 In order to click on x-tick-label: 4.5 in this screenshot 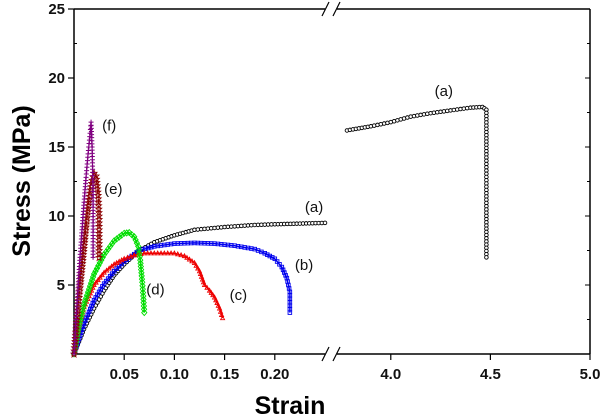, I will do `click(490, 374)`.